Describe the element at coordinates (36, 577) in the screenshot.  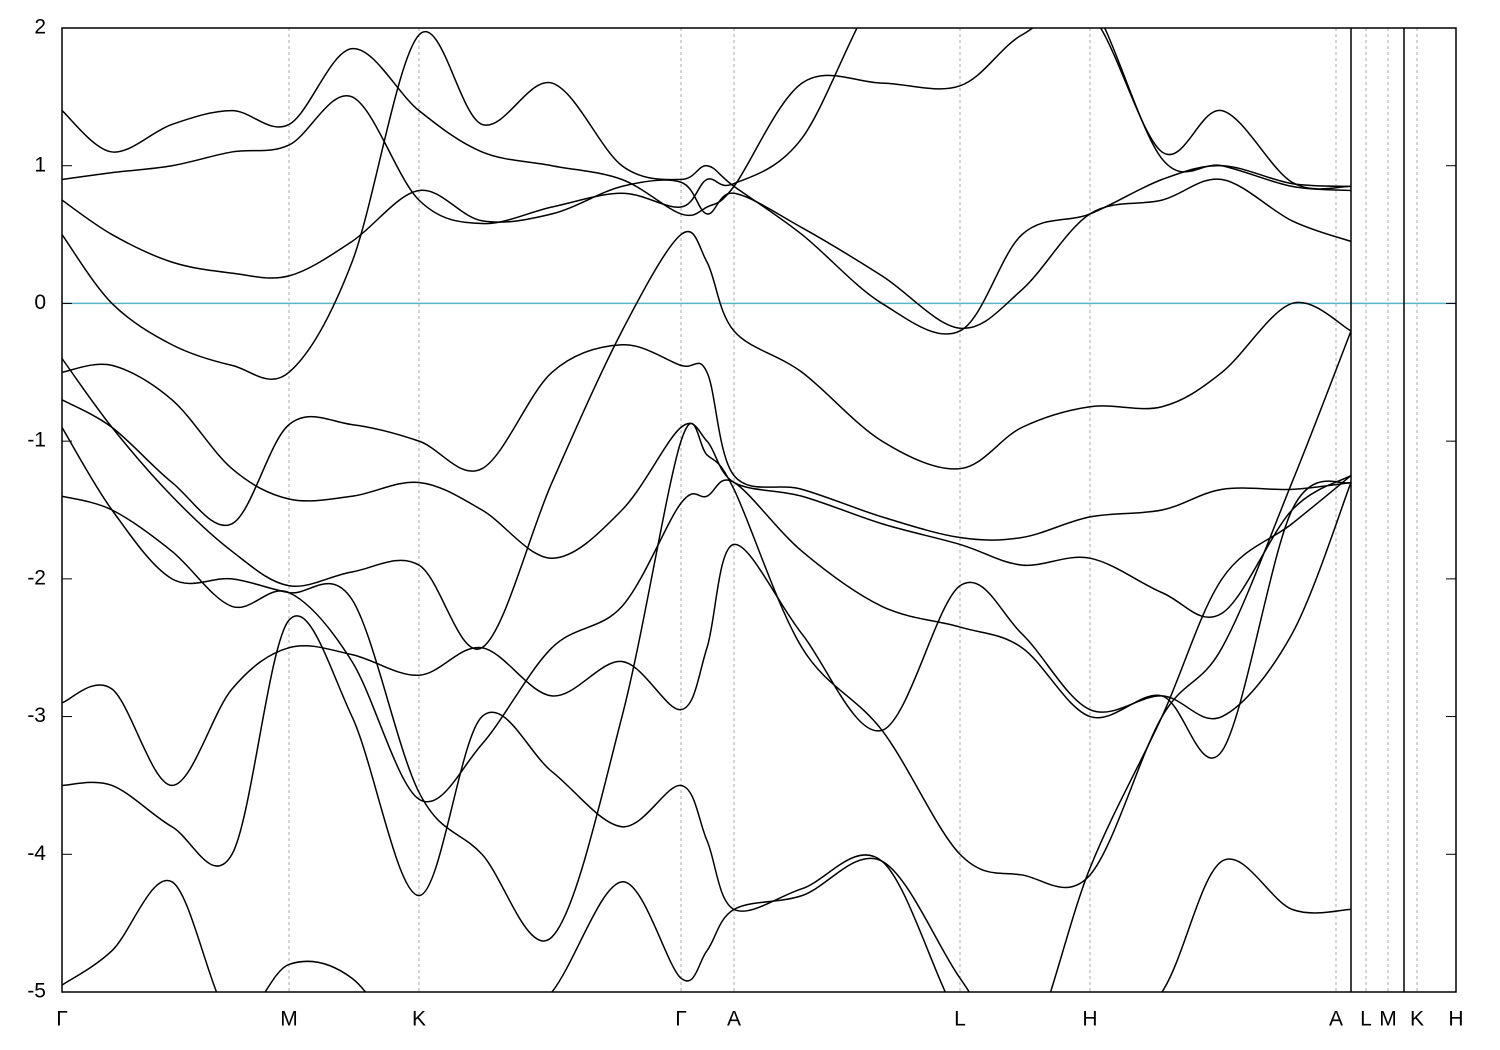
I see `y-tick-label: -2` at that location.